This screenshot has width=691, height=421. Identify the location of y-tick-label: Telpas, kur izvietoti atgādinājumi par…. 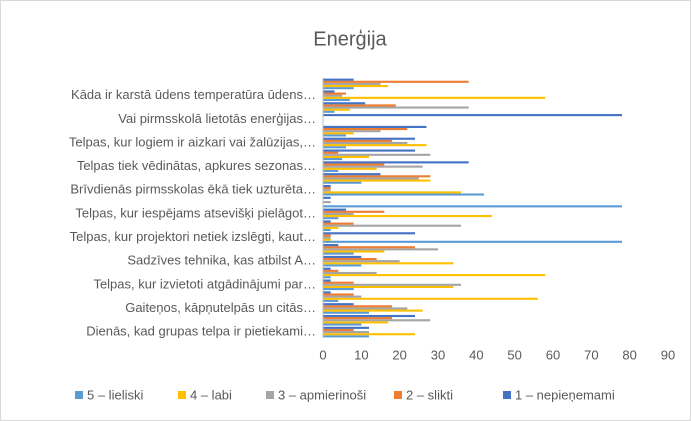
(204, 283).